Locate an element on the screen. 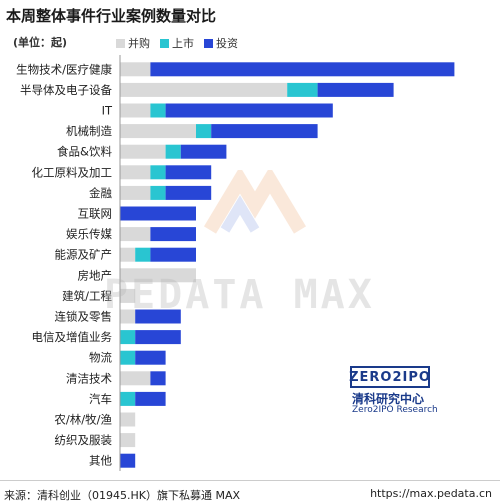  category-label: 物流 is located at coordinates (100, 358).